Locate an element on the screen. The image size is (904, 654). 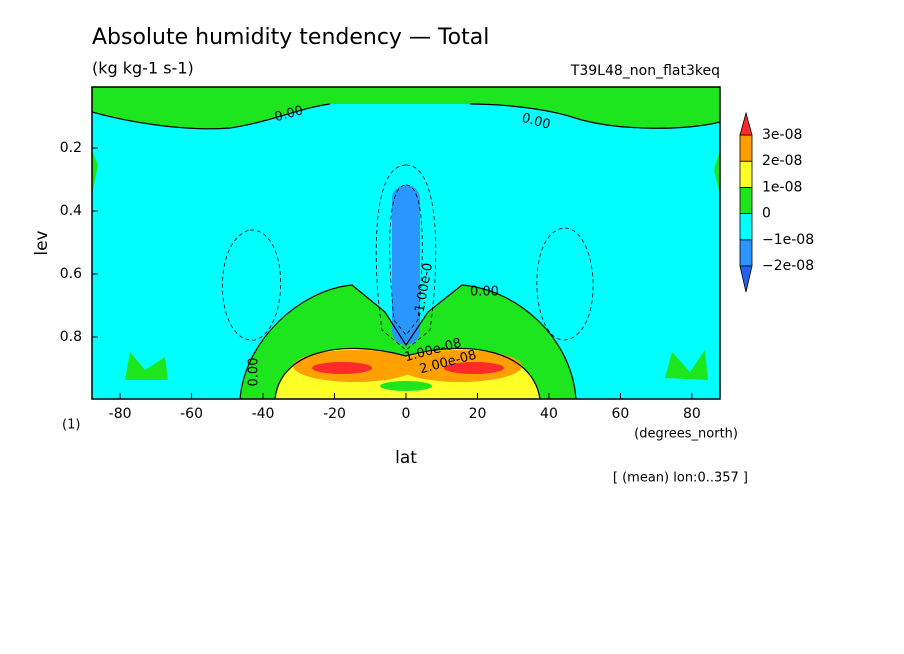
y-tick-label: 0.6 is located at coordinates (71, 274).